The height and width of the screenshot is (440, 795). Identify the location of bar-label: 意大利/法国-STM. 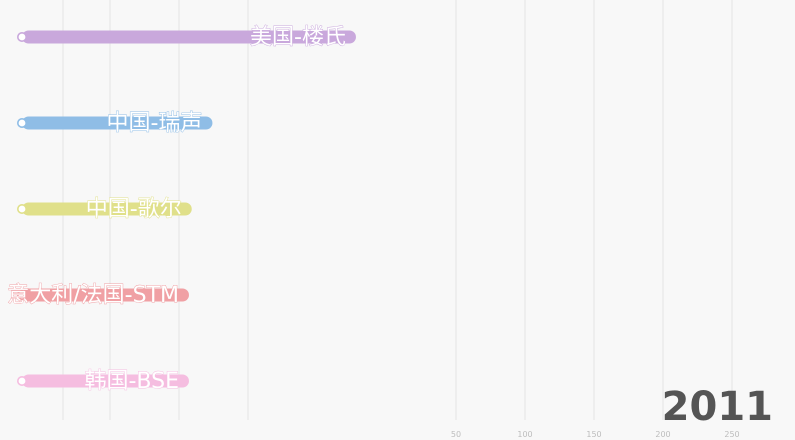
(93, 295).